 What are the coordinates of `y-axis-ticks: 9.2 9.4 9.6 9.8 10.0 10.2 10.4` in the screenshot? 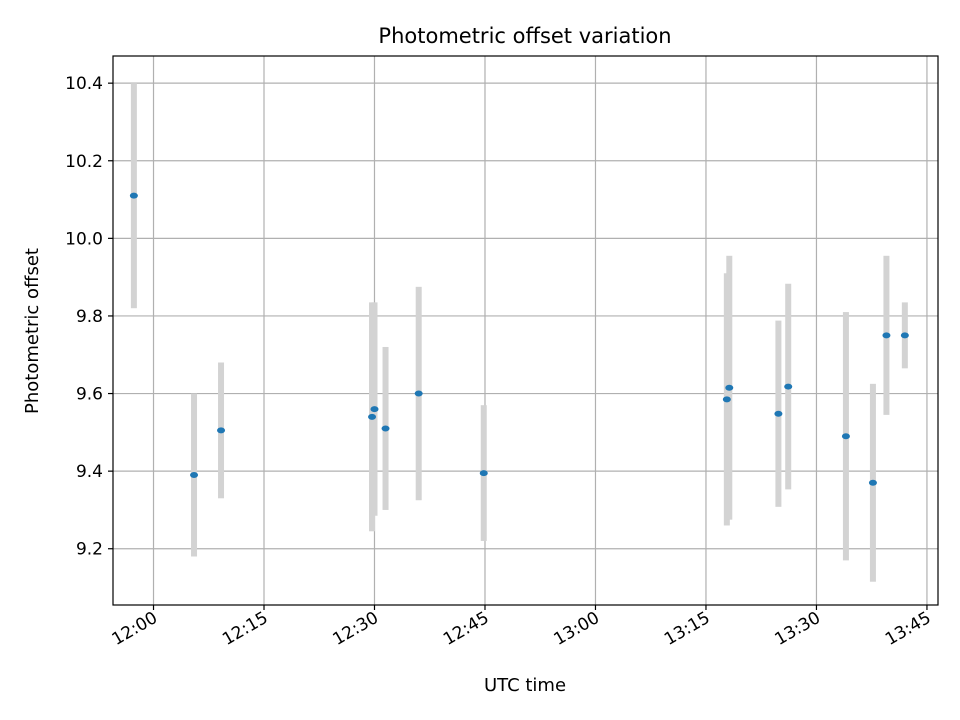 It's located at (89, 317).